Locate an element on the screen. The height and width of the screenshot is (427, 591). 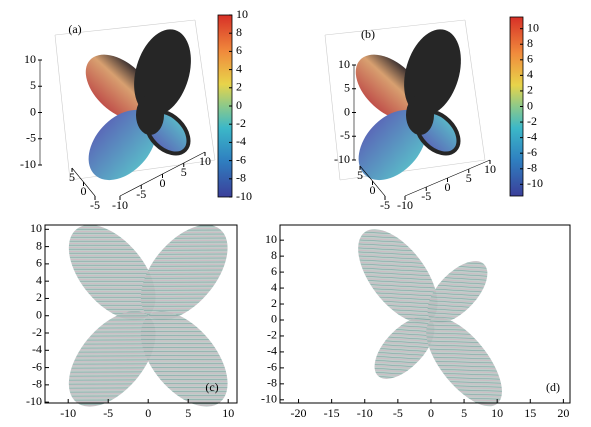
colorbar-tick-label: 10 is located at coordinates (533, 27).